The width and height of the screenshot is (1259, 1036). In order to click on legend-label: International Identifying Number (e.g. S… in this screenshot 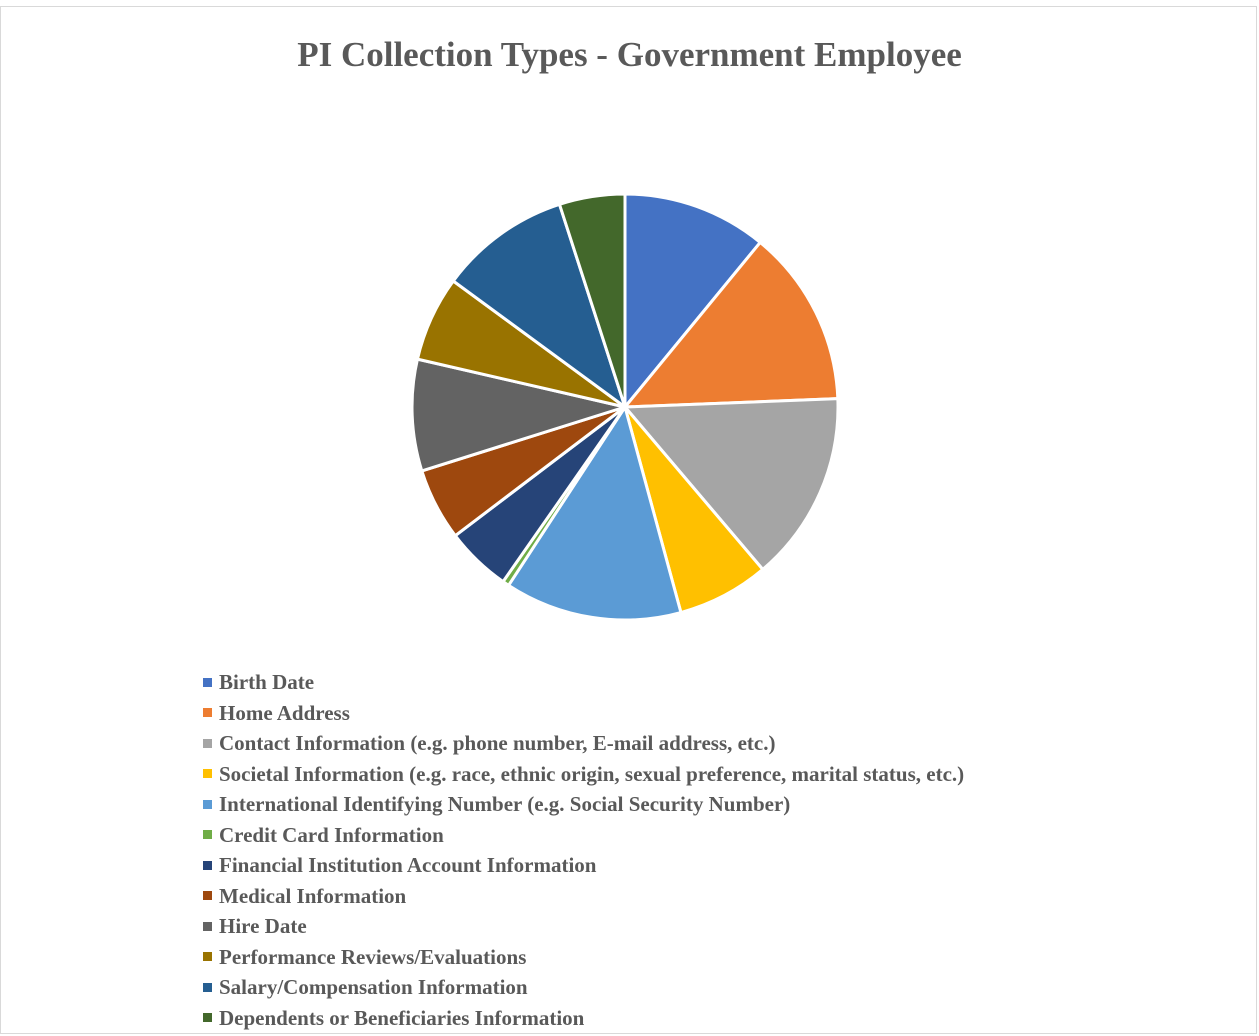, I will do `click(505, 804)`.